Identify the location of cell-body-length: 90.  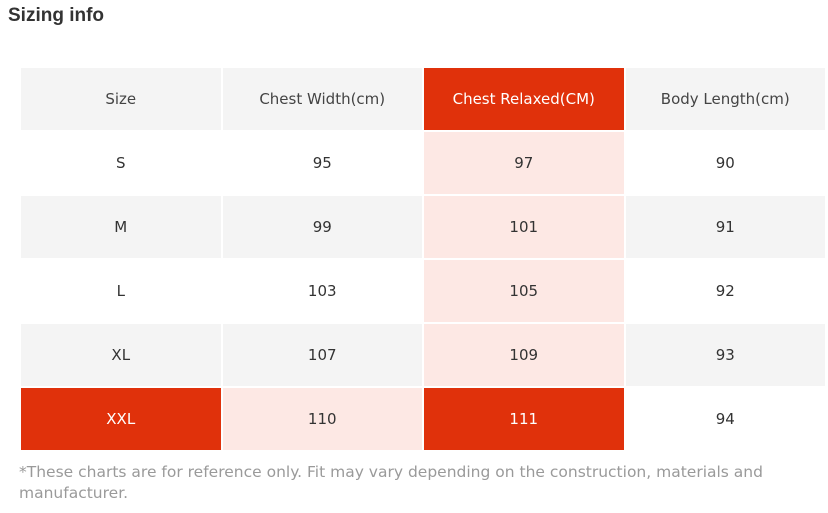
(725, 163).